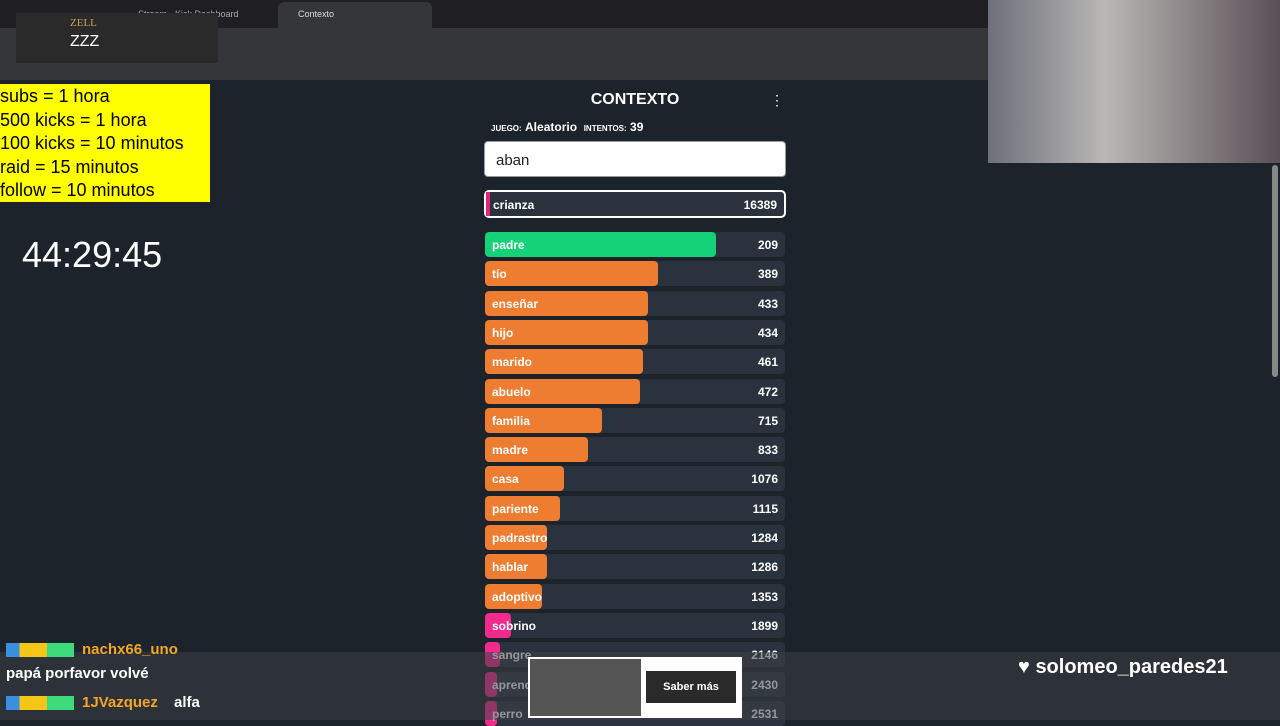  I want to click on follow-alert: ♥ solomeo_paredes21, so click(1123, 667).